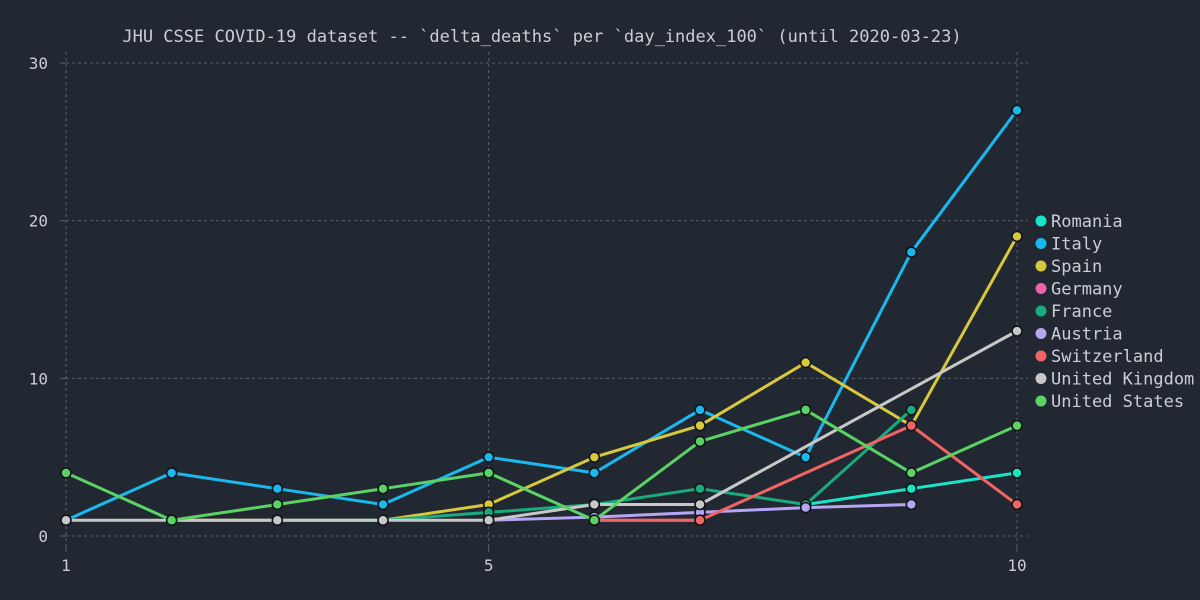  What do you see at coordinates (1087, 335) in the screenshot?
I see `legend-label-austria: Austria` at bounding box center [1087, 335].